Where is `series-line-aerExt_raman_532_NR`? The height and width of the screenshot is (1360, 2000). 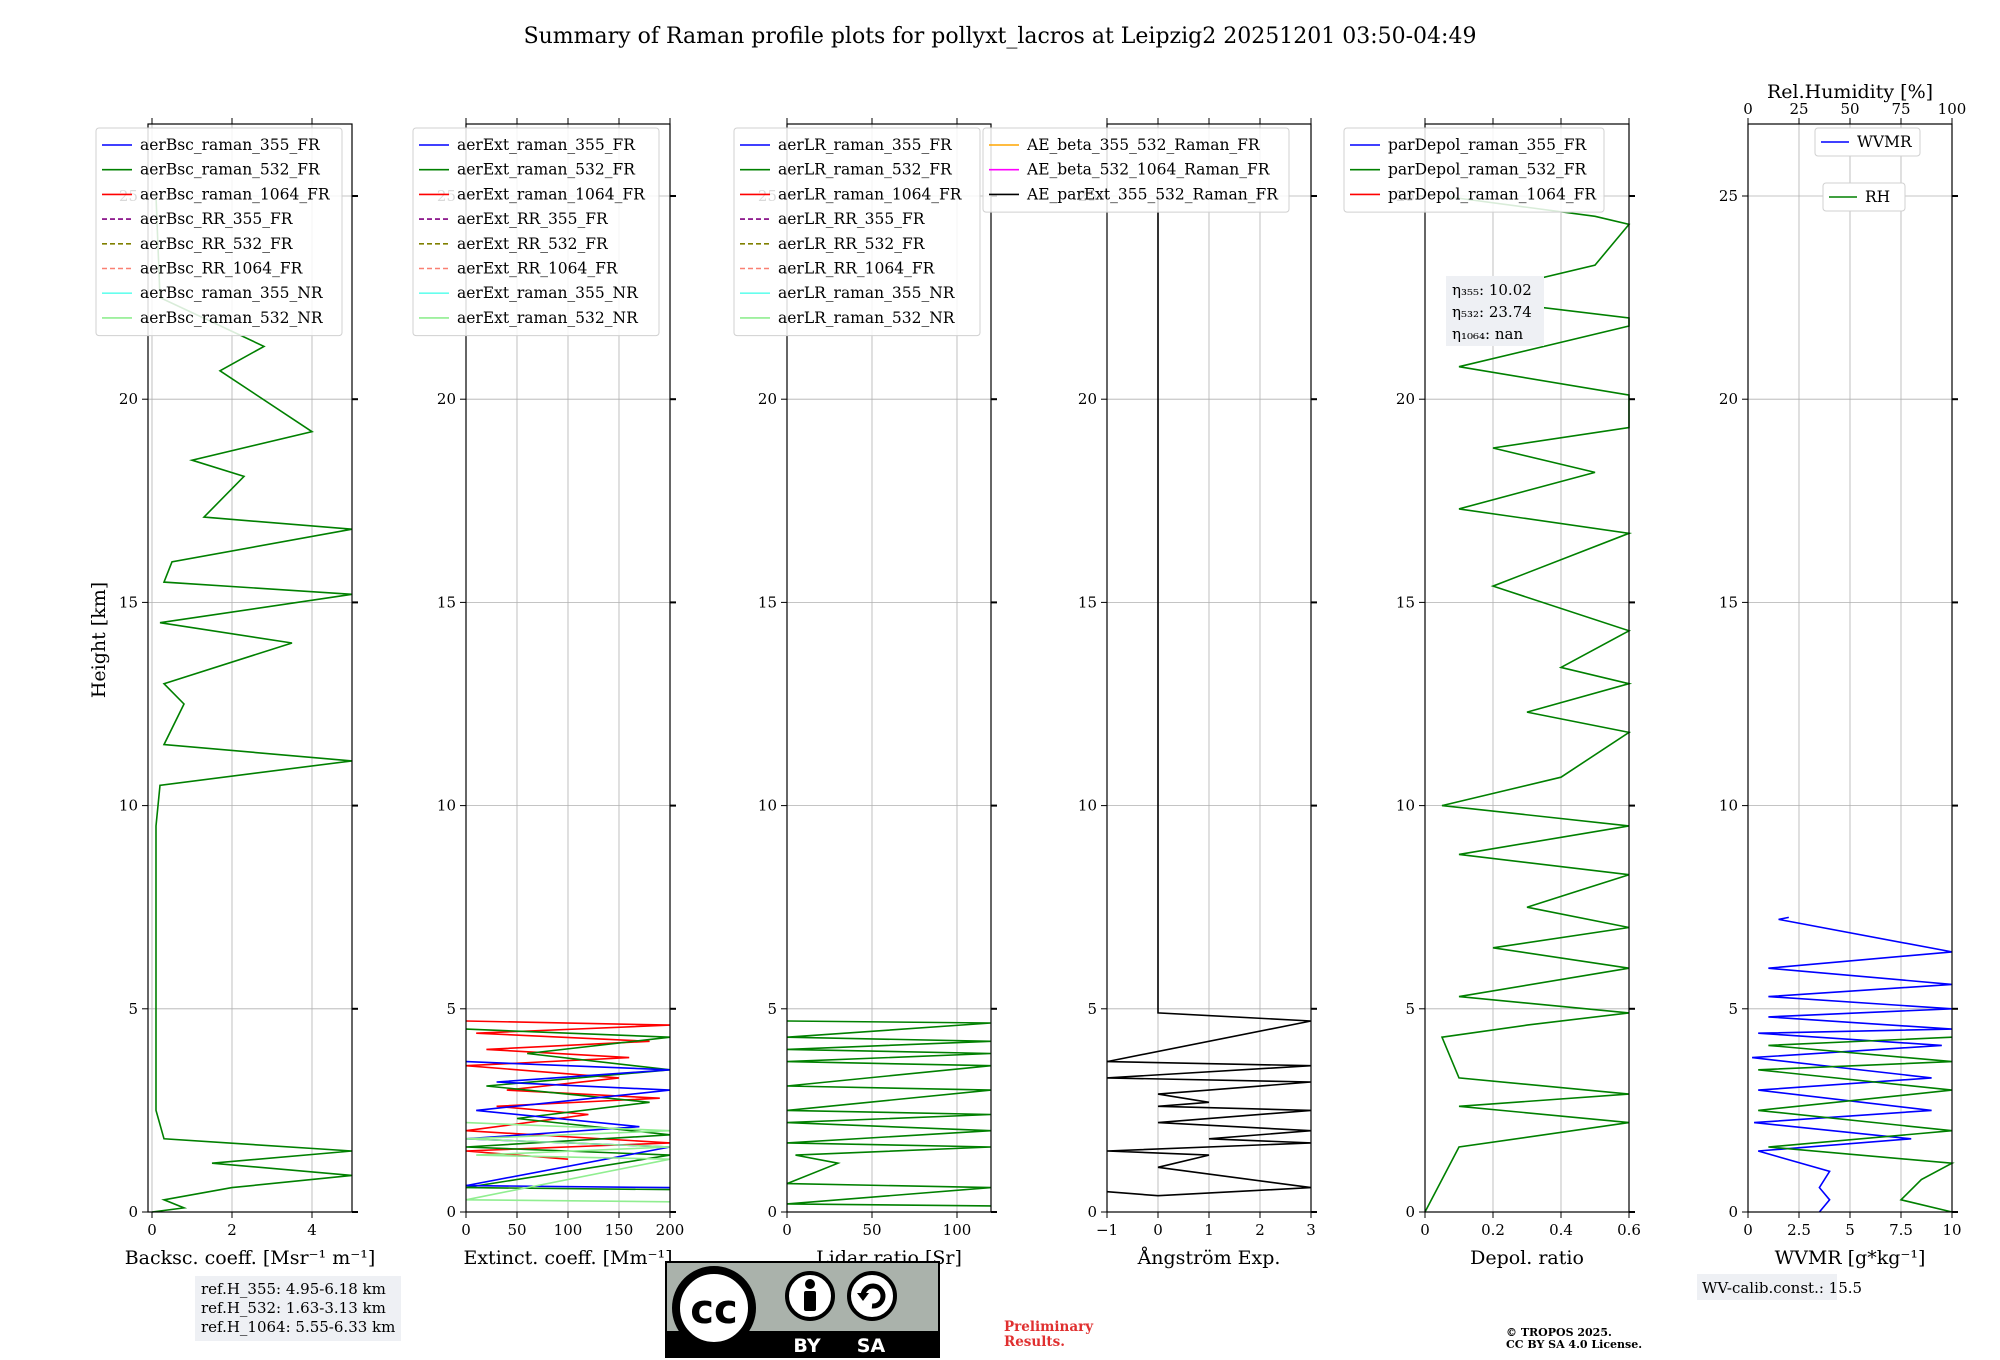
series-line-aerExt_raman_532_NR is located at coordinates (568, 1162).